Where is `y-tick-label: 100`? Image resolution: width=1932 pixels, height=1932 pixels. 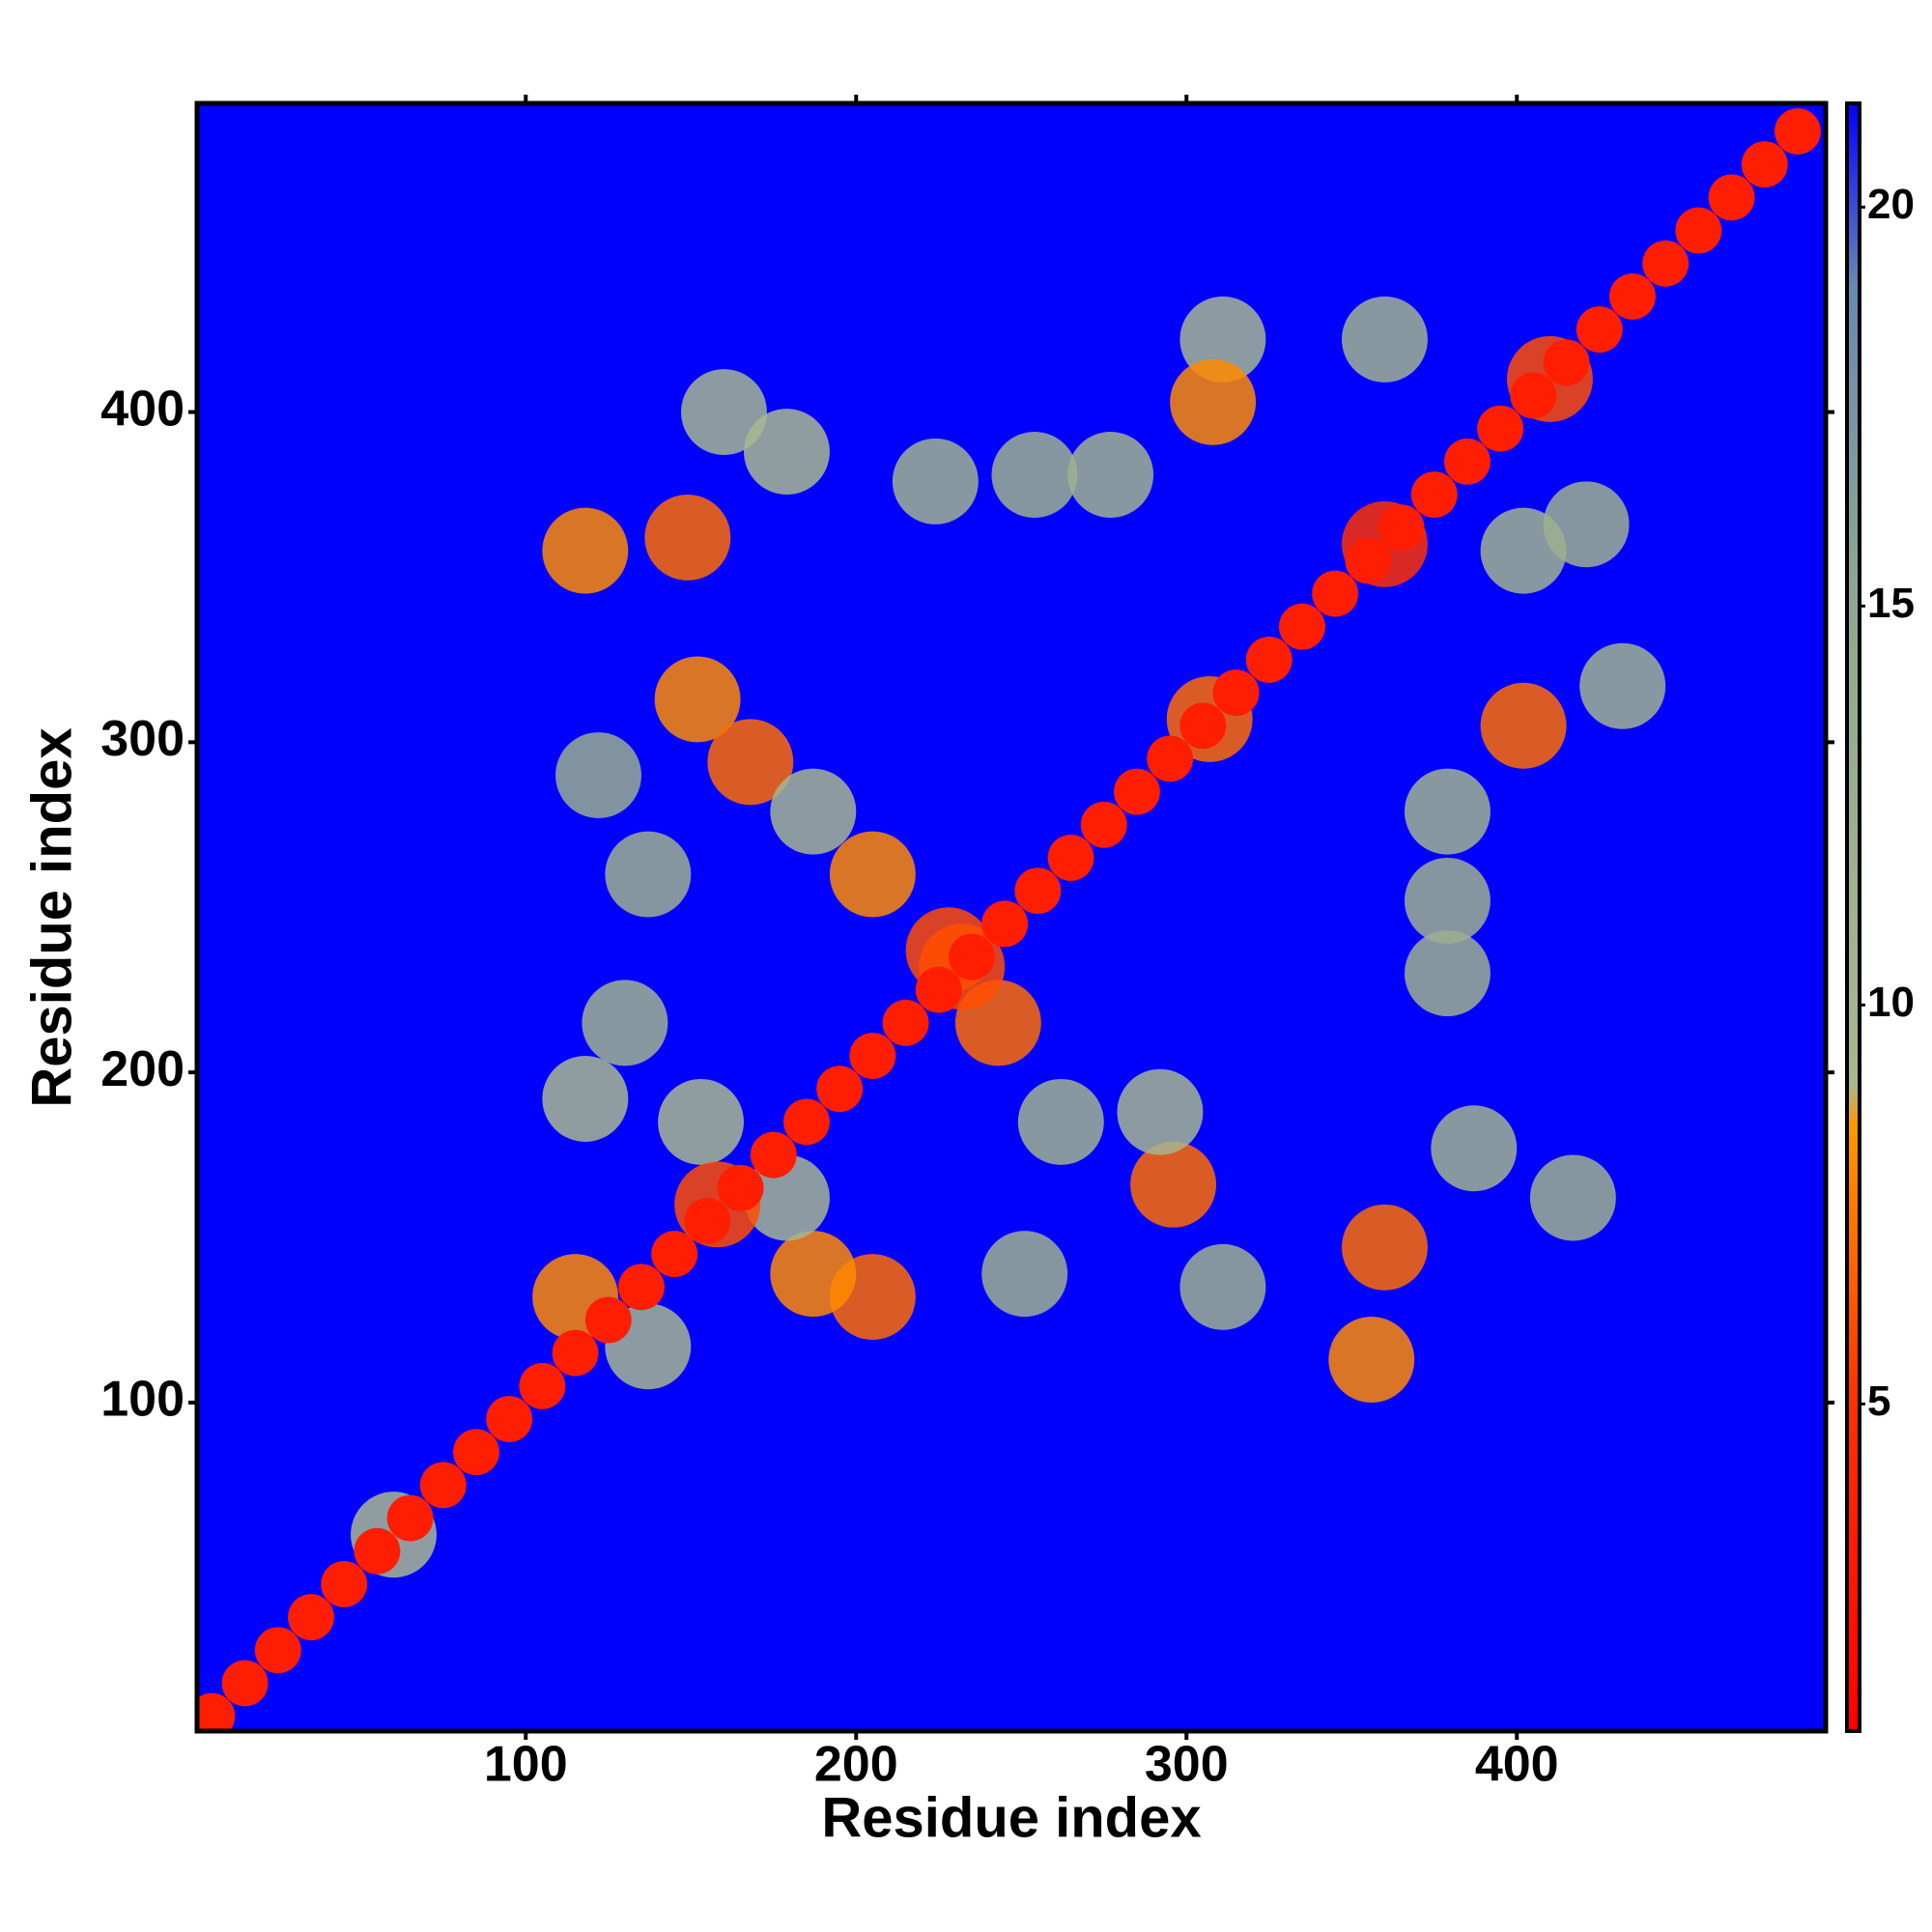 y-tick-label: 100 is located at coordinates (142, 1400).